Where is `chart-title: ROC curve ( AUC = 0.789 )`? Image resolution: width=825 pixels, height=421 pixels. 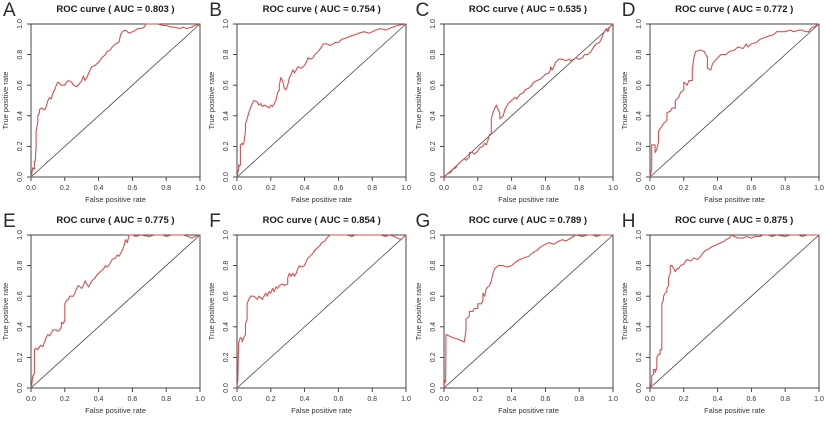 chart-title: ROC curve ( AUC = 0.789 ) is located at coordinates (528, 220).